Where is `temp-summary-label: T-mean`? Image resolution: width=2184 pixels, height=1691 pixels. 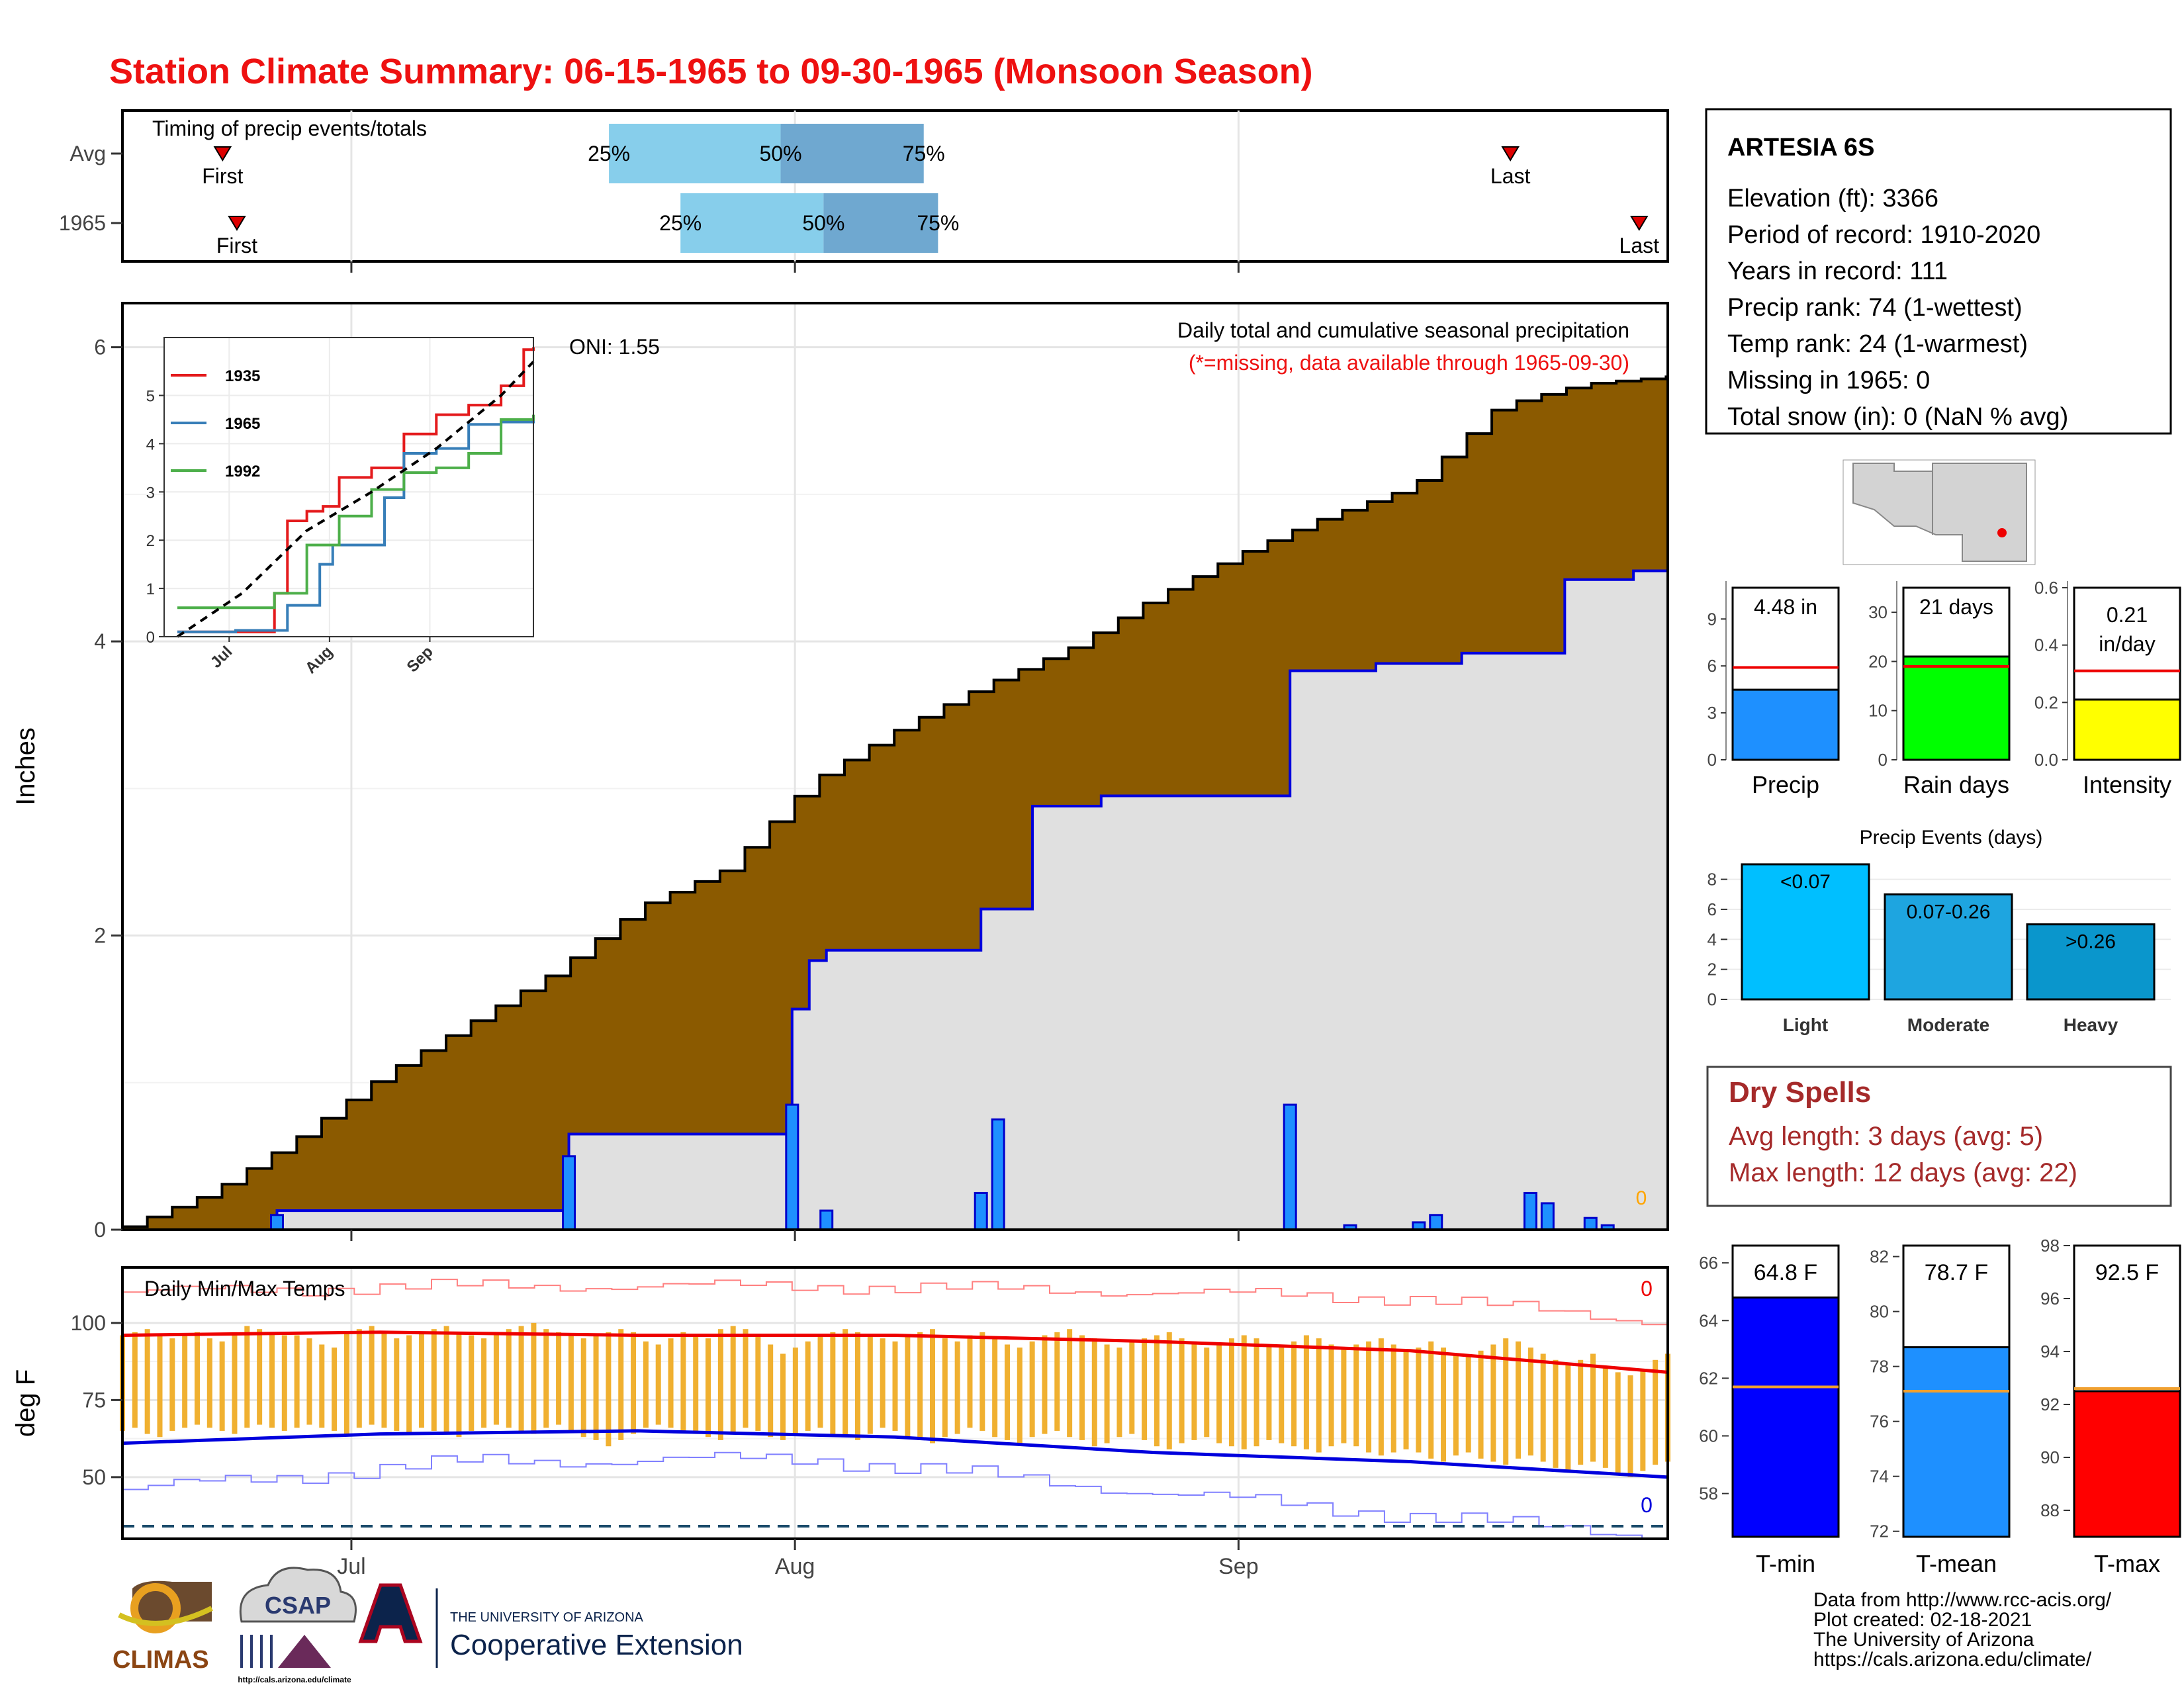
temp-summary-label: T-mean is located at coordinates (1957, 1563).